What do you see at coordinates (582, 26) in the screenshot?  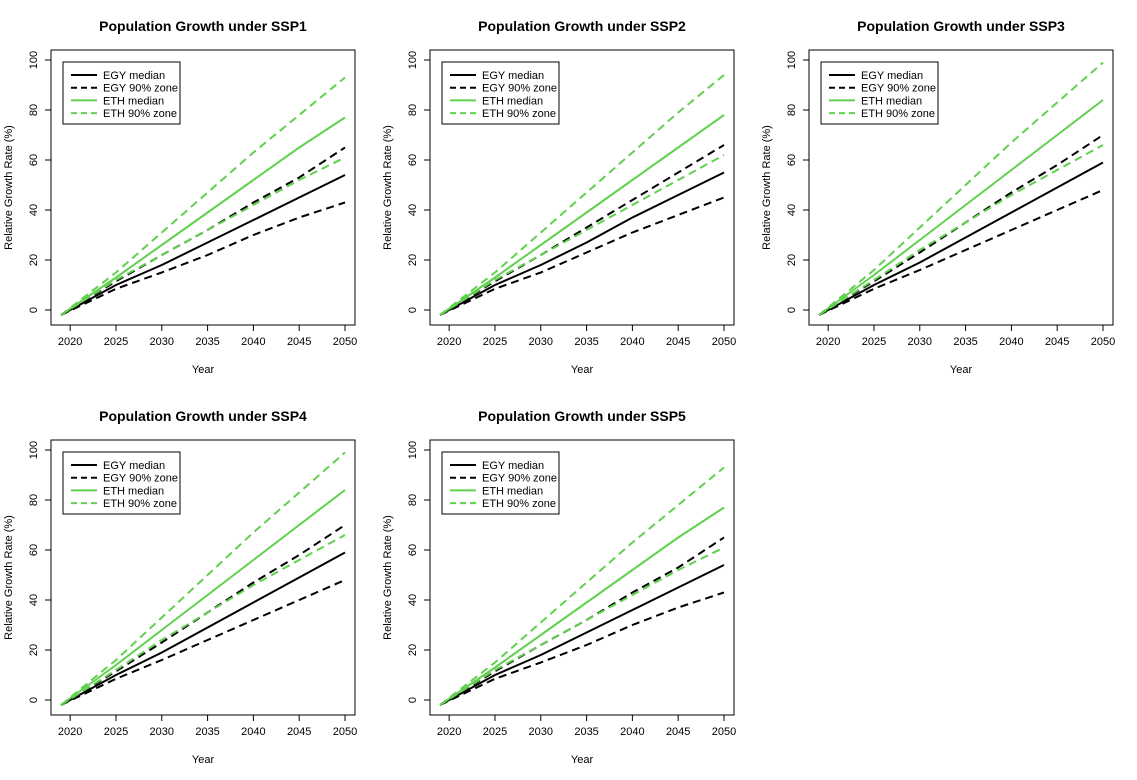 I see `chart-title: Population Growth under SSP2` at bounding box center [582, 26].